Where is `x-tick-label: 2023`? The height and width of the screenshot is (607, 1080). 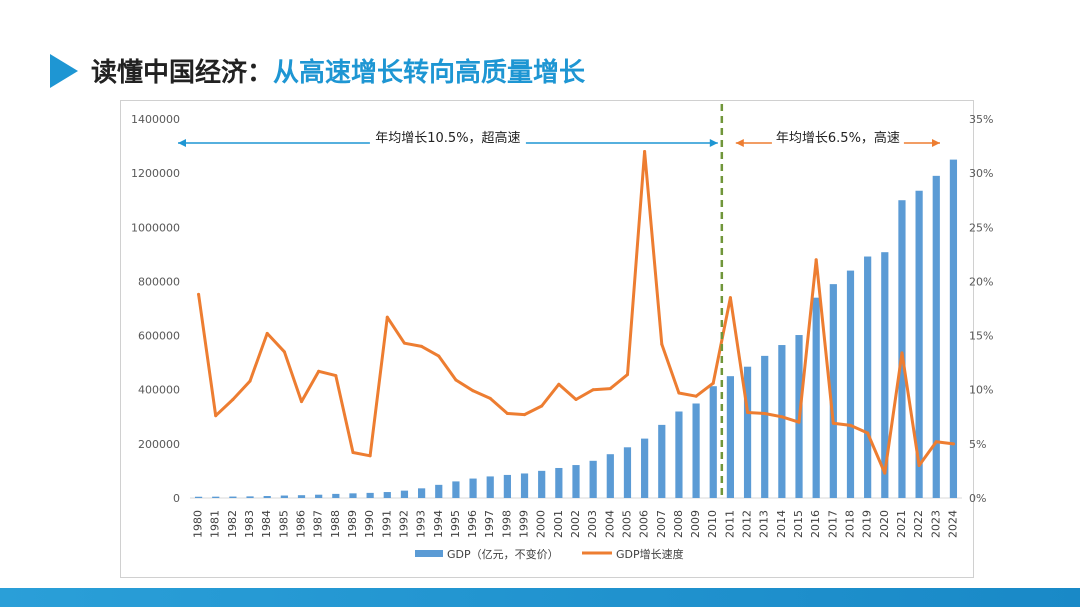 x-tick-label: 2023 is located at coordinates (935, 524).